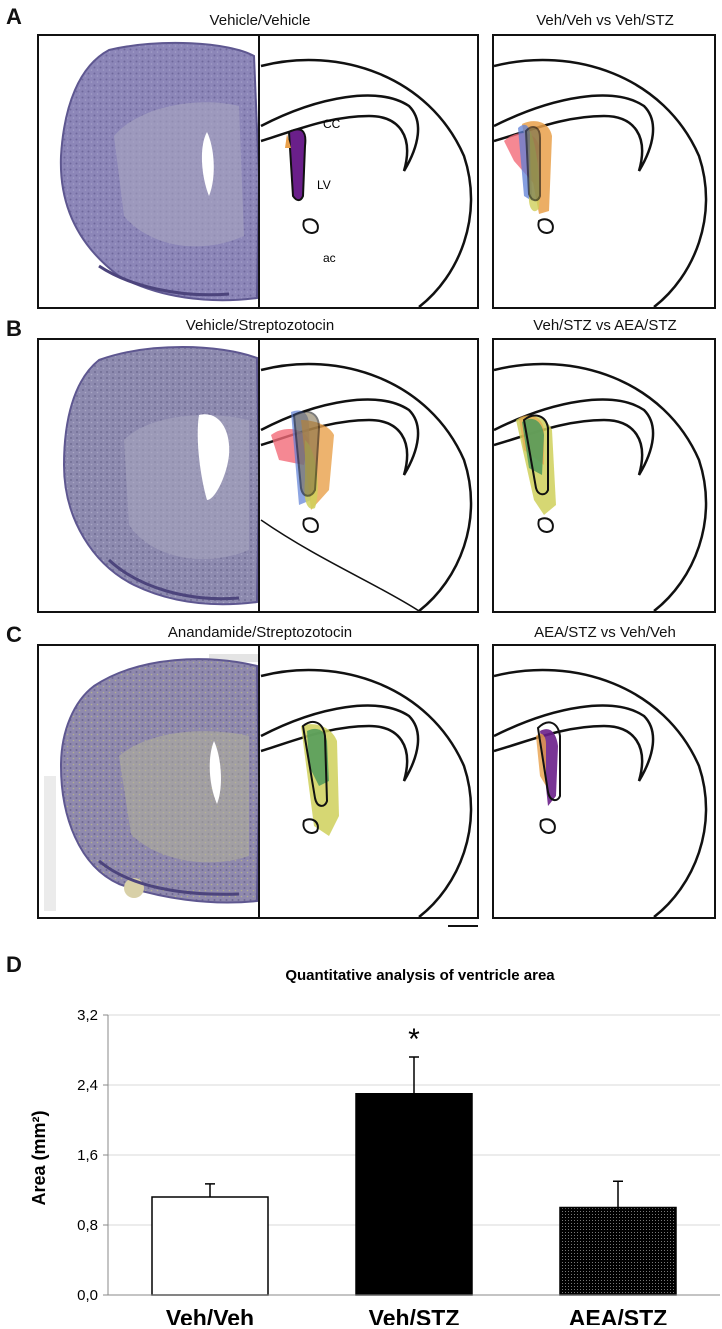 The height and width of the screenshot is (1329, 722). Describe the element at coordinates (210, 1315) in the screenshot. I see `x-tick-label: Veh/Veh` at that location.